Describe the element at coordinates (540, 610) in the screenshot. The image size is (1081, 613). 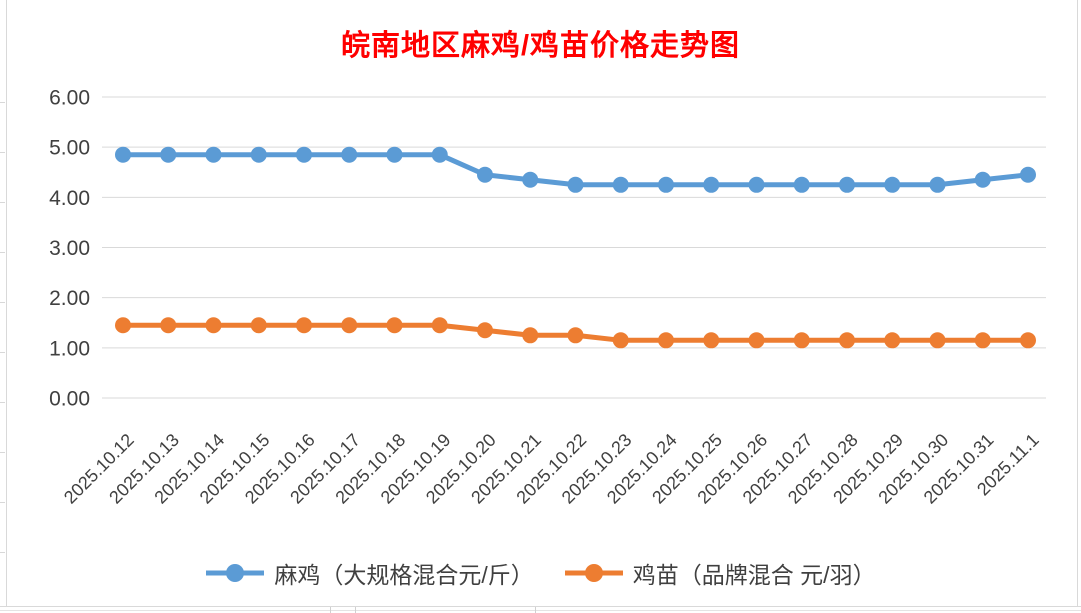
I see `spreadsheet-cell-line` at that location.